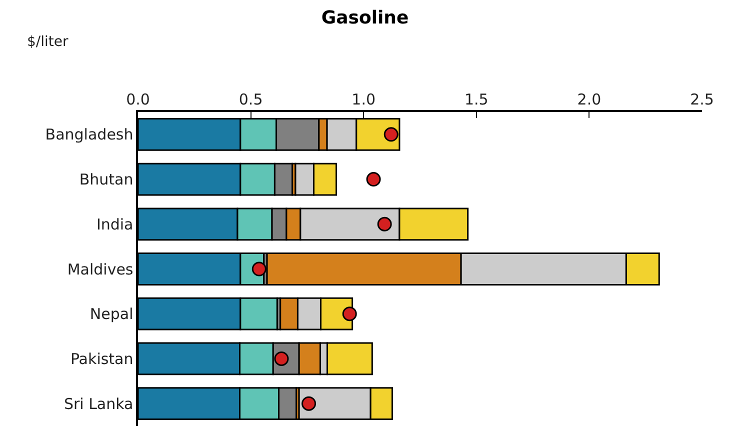  What do you see at coordinates (112, 314) in the screenshot?
I see `y-tick-label: Nepal` at bounding box center [112, 314].